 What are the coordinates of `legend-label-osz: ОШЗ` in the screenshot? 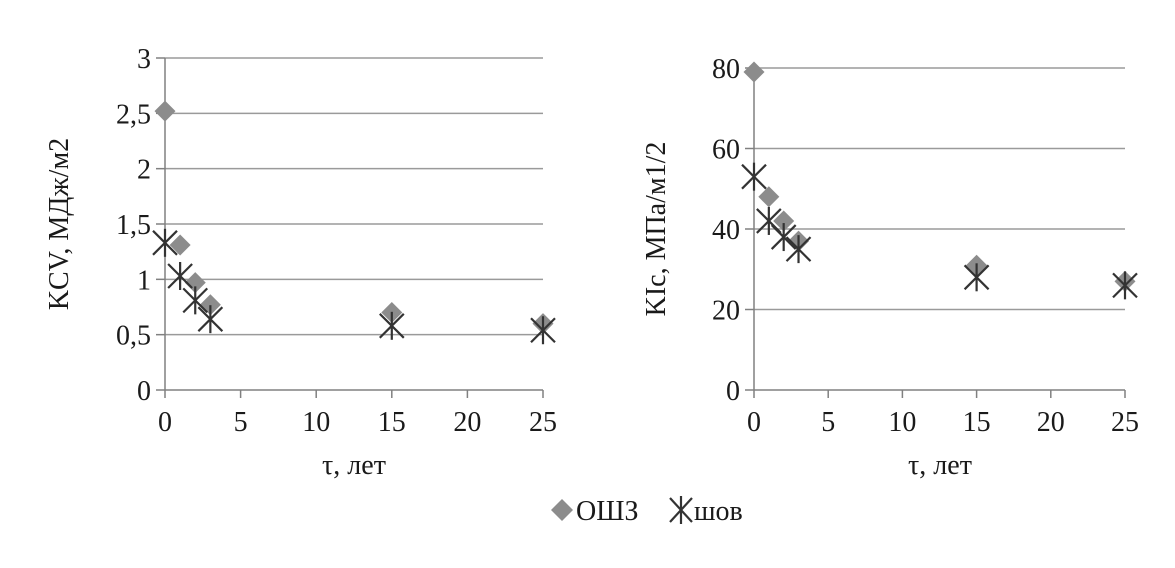 It's located at (607, 511).